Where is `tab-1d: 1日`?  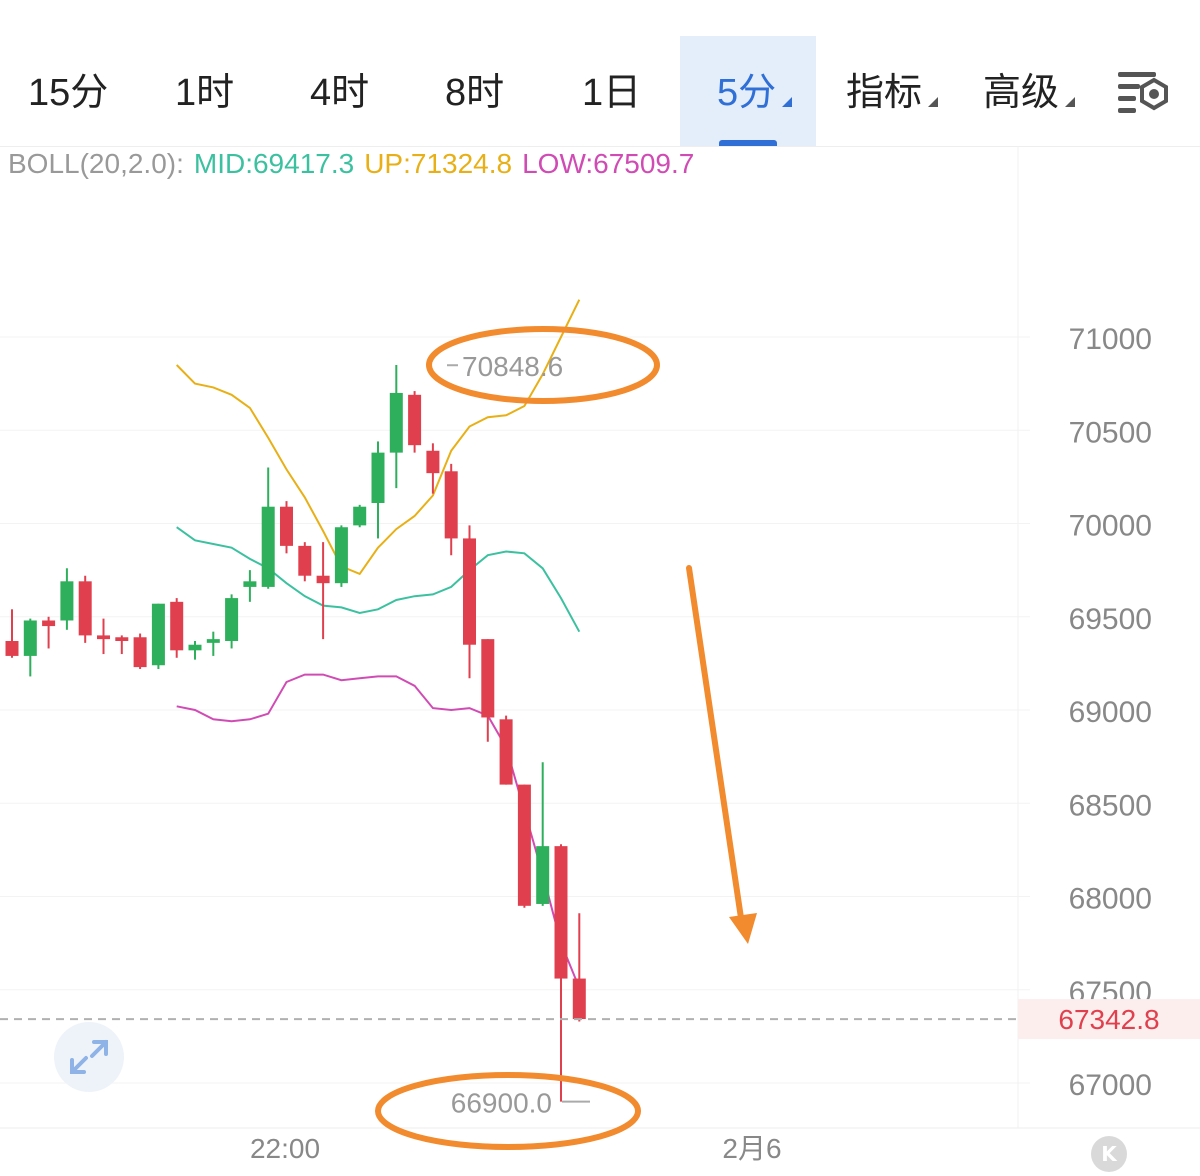 tab-1d: 1日 is located at coordinates (611, 93).